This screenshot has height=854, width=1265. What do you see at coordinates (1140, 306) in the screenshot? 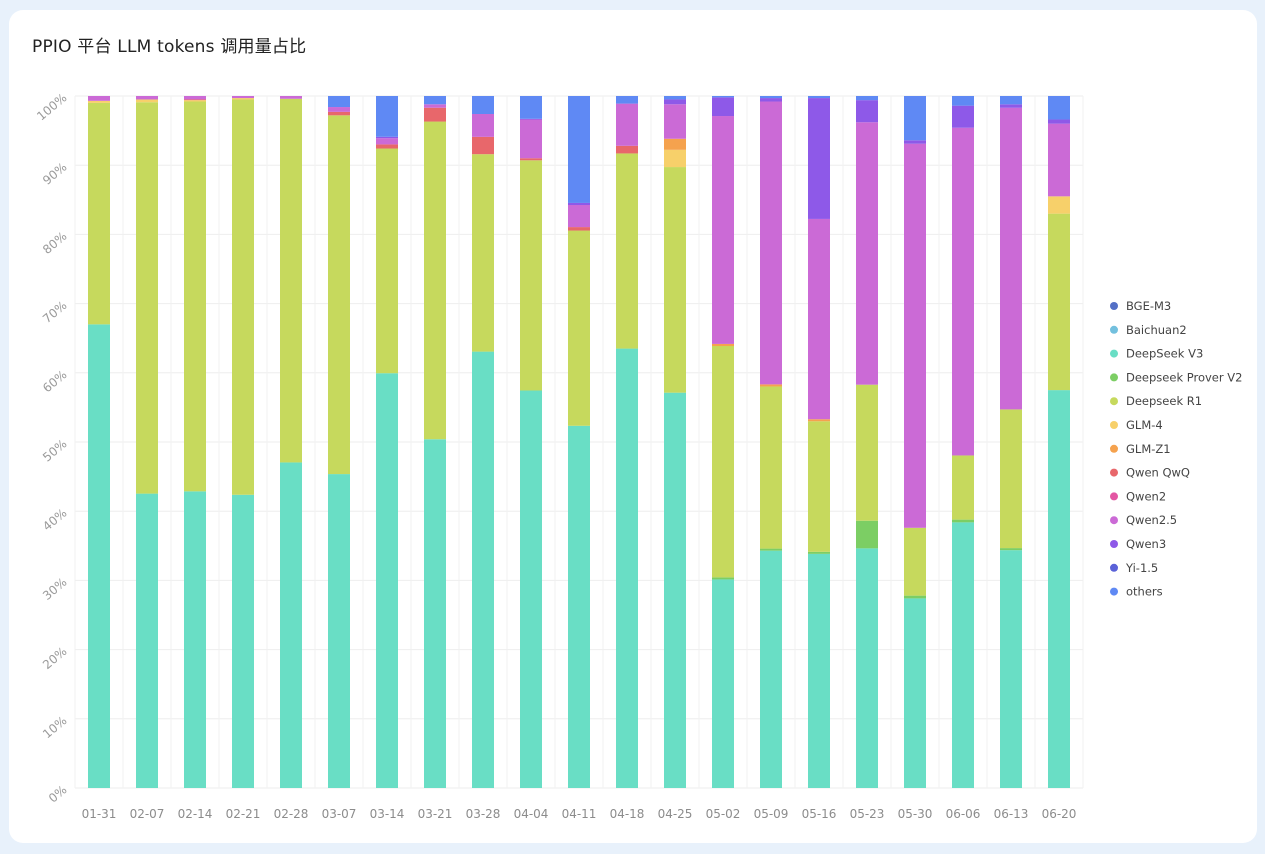
I see `legend-item-bge-m3: BGE-M3` at bounding box center [1140, 306].